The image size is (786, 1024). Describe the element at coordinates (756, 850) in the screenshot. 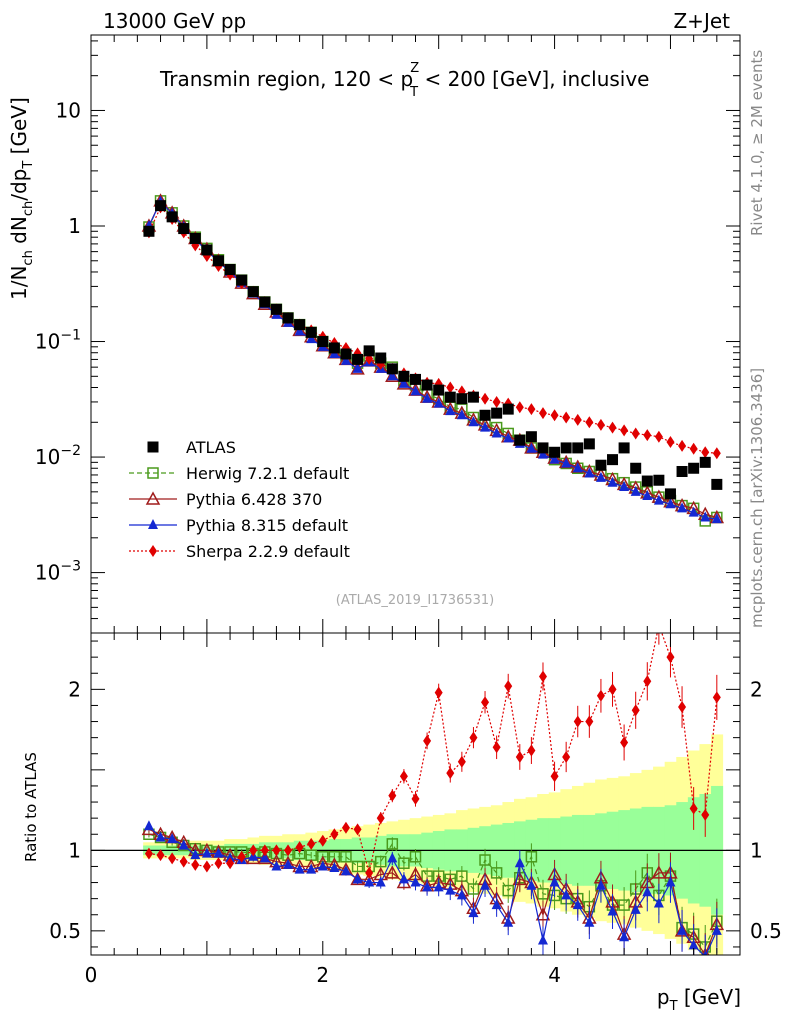

I see `ratio-ytick-label-right: 1` at that location.